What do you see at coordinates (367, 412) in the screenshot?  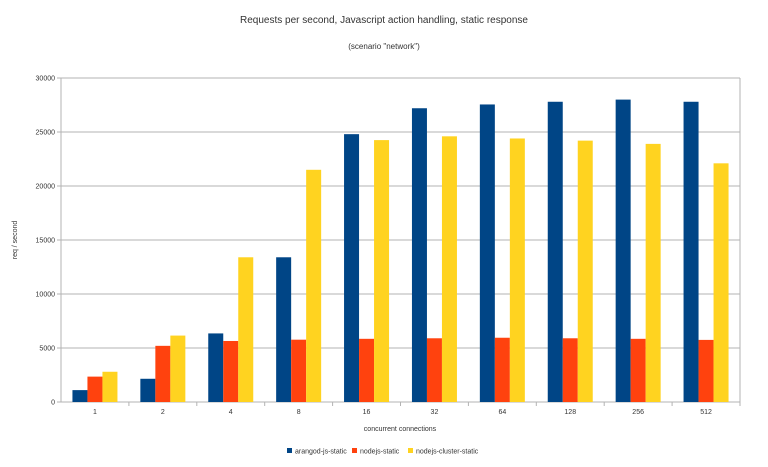 I see `x-tick-label: 16` at bounding box center [367, 412].